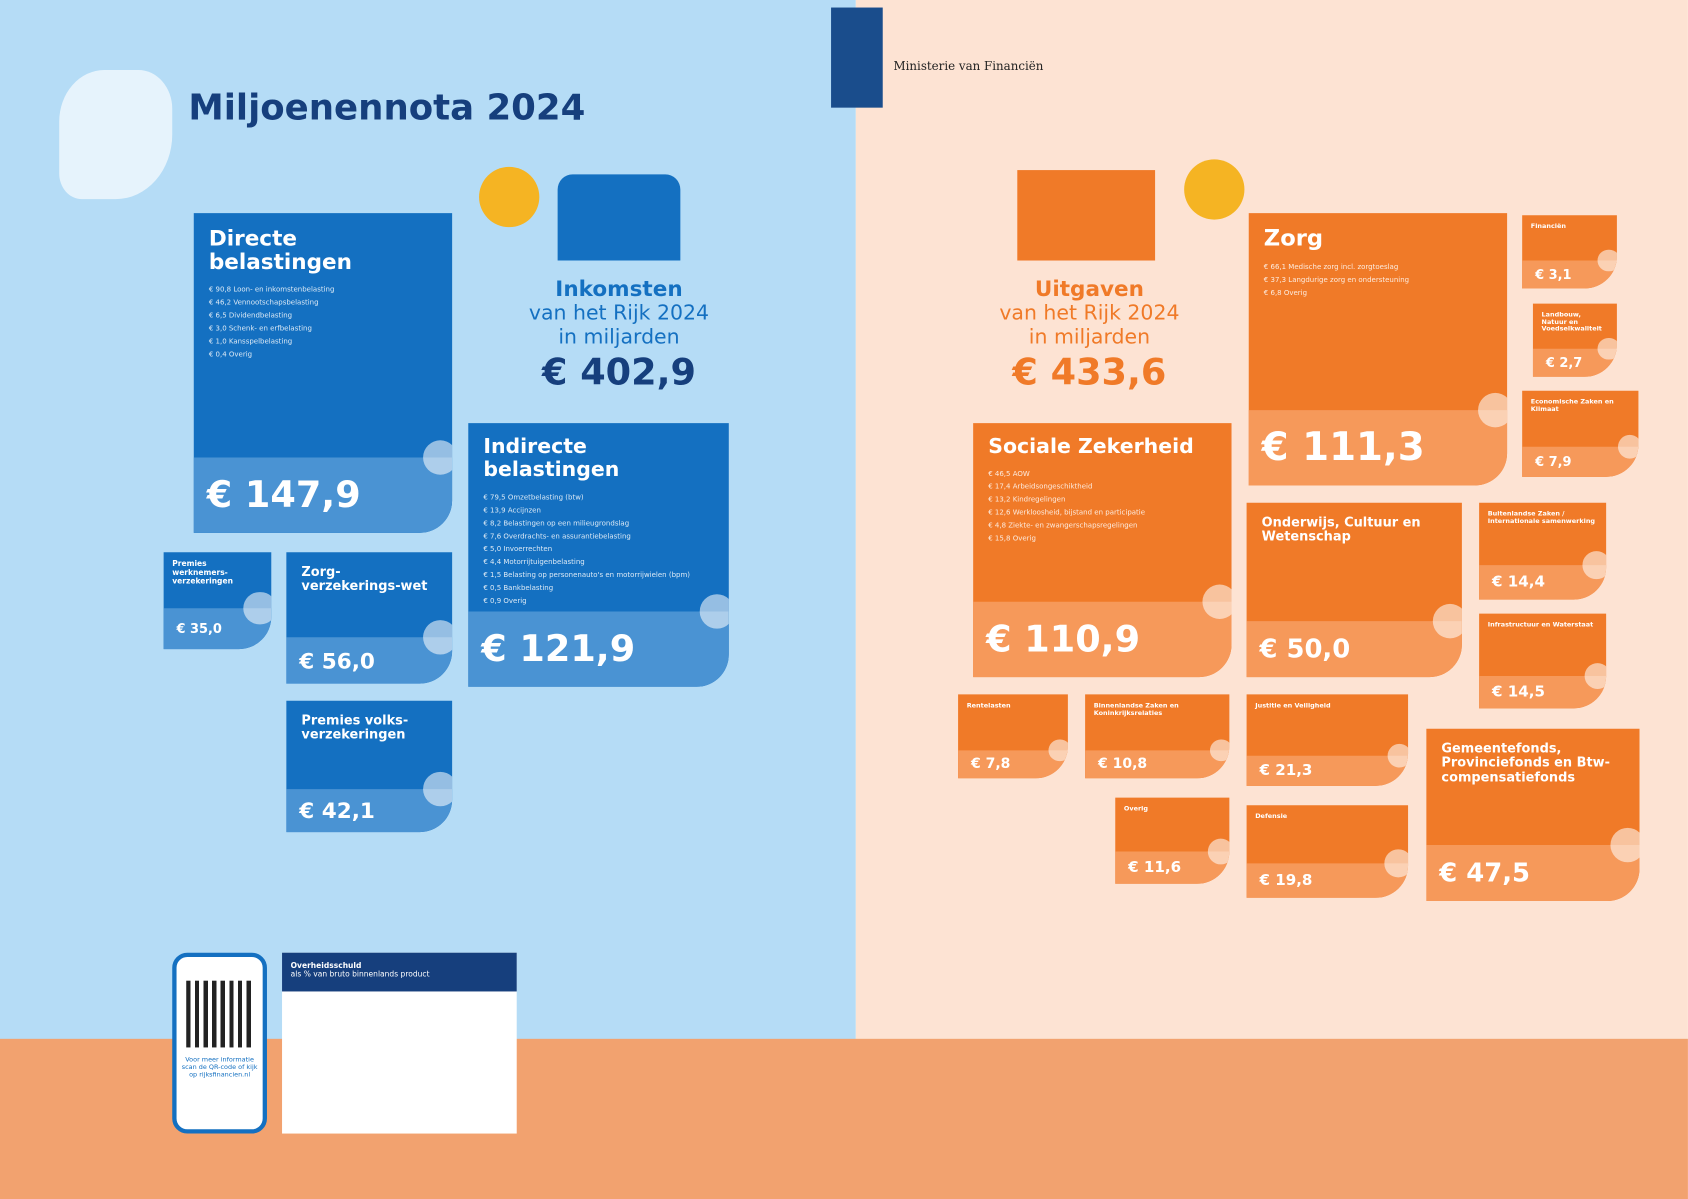  I want to click on amount-band: € 111,3, so click(1378, 448).